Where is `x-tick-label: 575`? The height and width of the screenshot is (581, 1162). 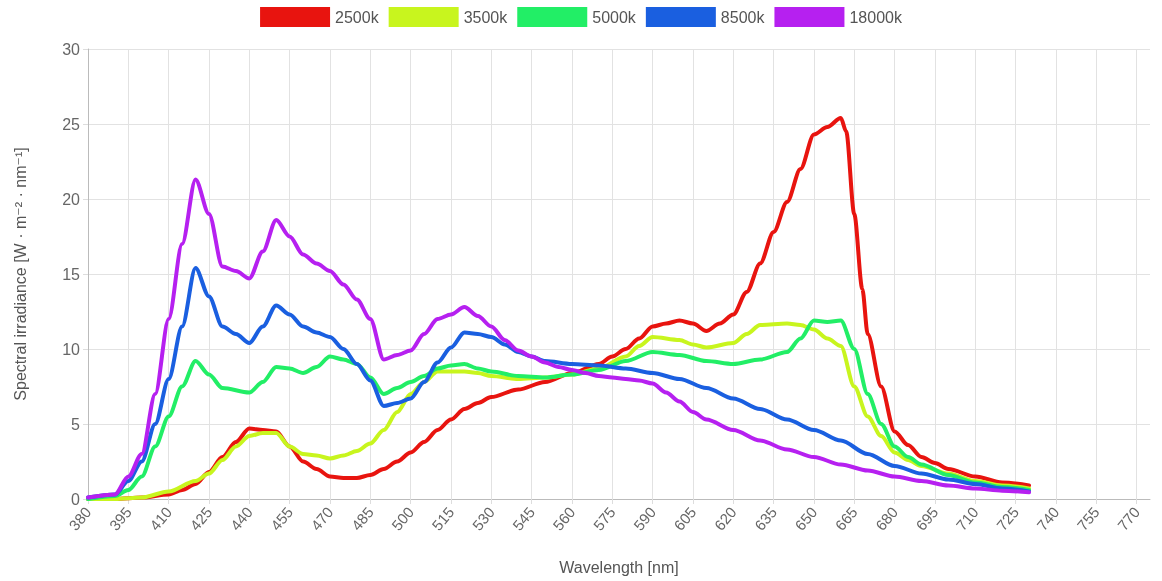
x-tick-label: 575 is located at coordinates (604, 518).